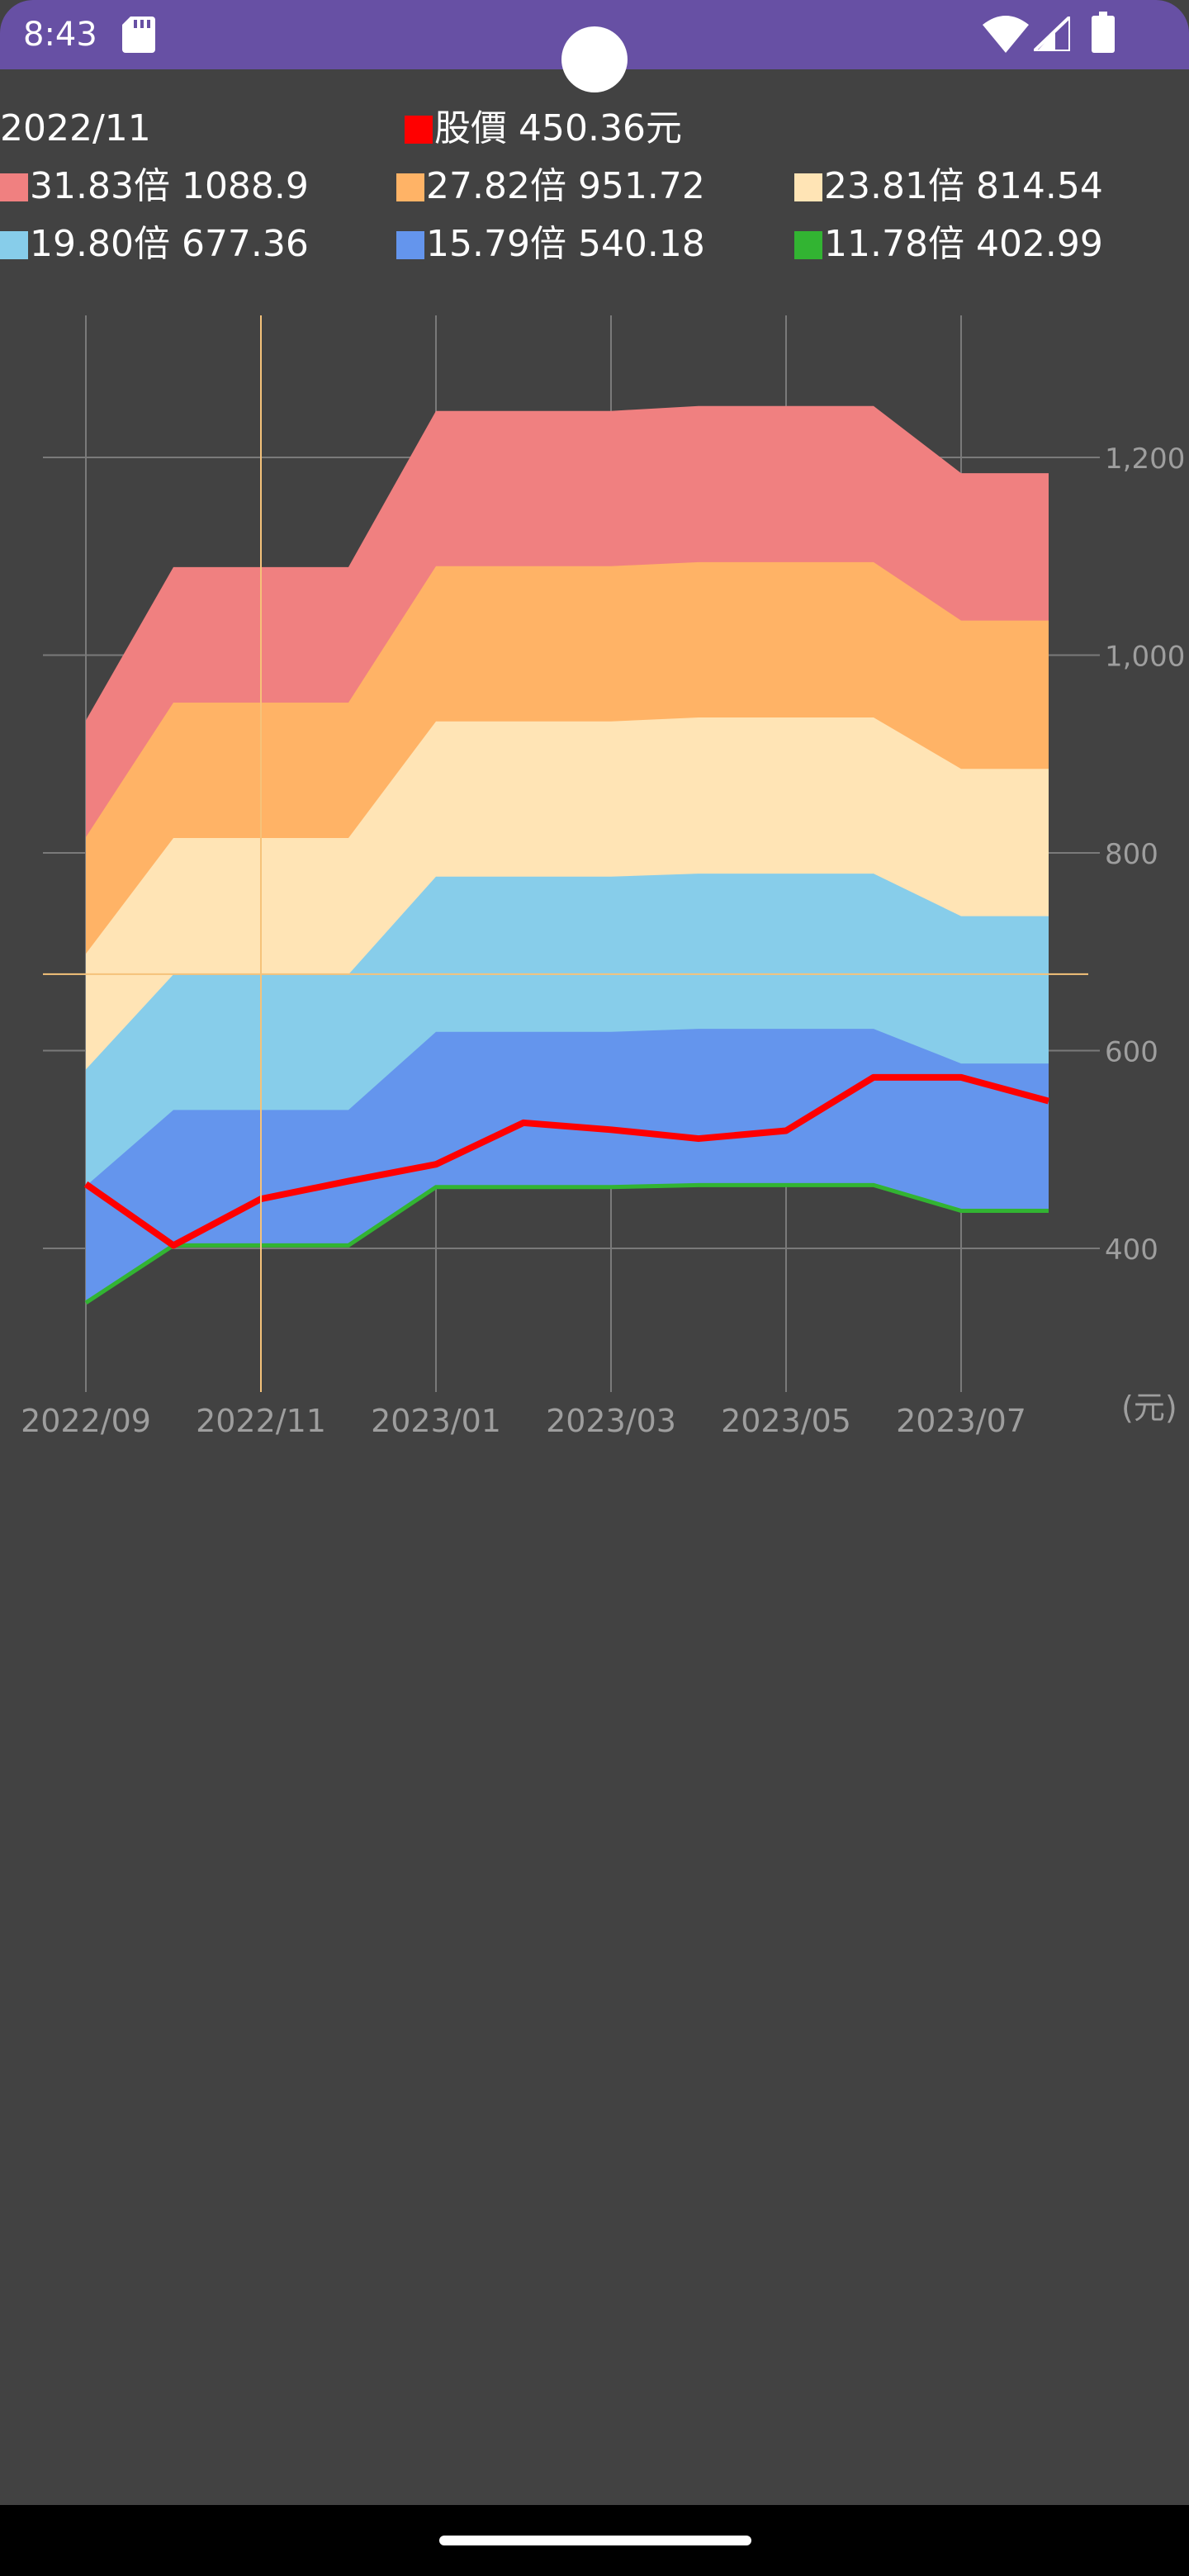  What do you see at coordinates (436, 1421) in the screenshot?
I see `x-tick-label: 2023/01` at bounding box center [436, 1421].